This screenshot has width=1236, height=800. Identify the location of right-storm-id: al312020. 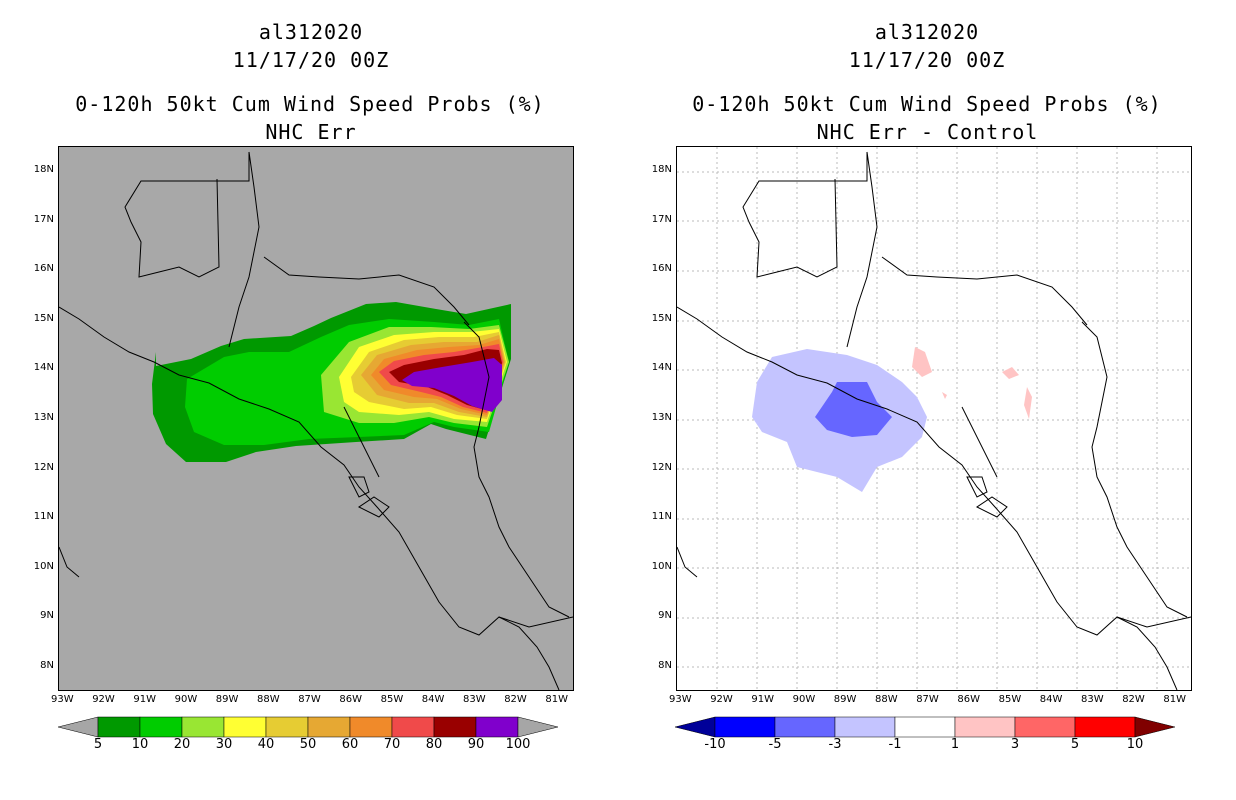
(927, 32).